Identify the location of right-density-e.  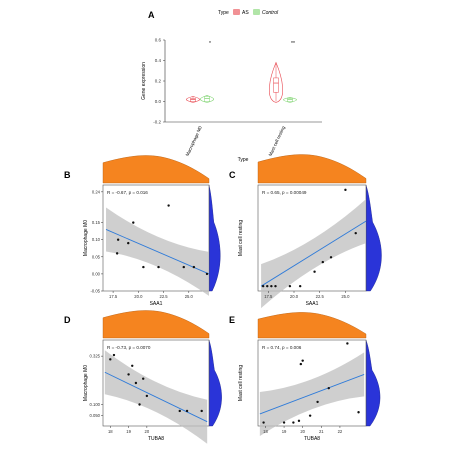
(373, 383).